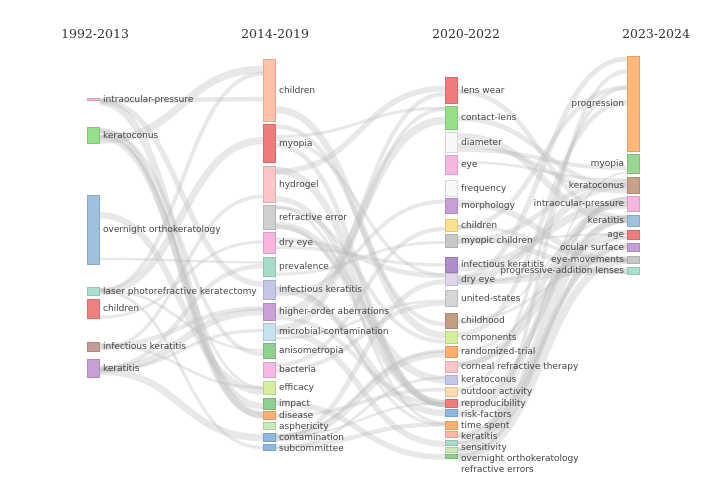  What do you see at coordinates (311, 437) in the screenshot?
I see `node-label: contamination` at bounding box center [311, 437].